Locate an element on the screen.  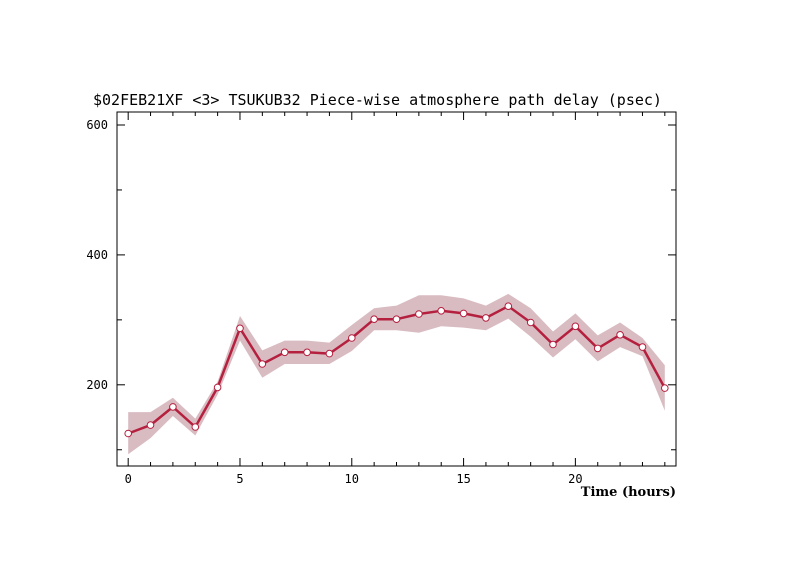
y-tick-label: 400 is located at coordinates (97, 255).